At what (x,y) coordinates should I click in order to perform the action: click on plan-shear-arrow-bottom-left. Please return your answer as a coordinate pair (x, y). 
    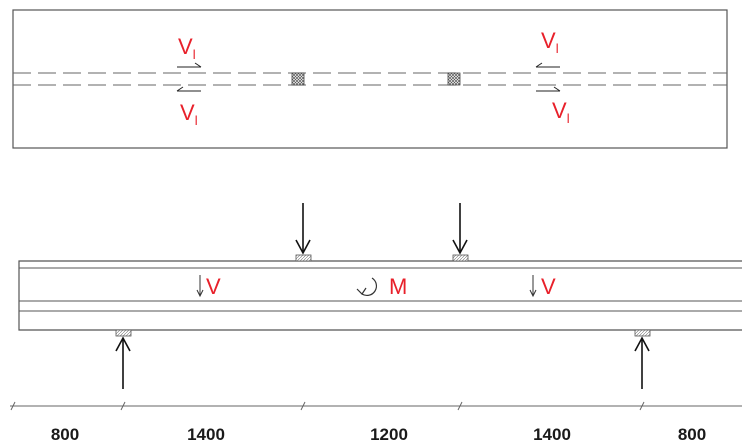
    Looking at the image, I should click on (188, 89).